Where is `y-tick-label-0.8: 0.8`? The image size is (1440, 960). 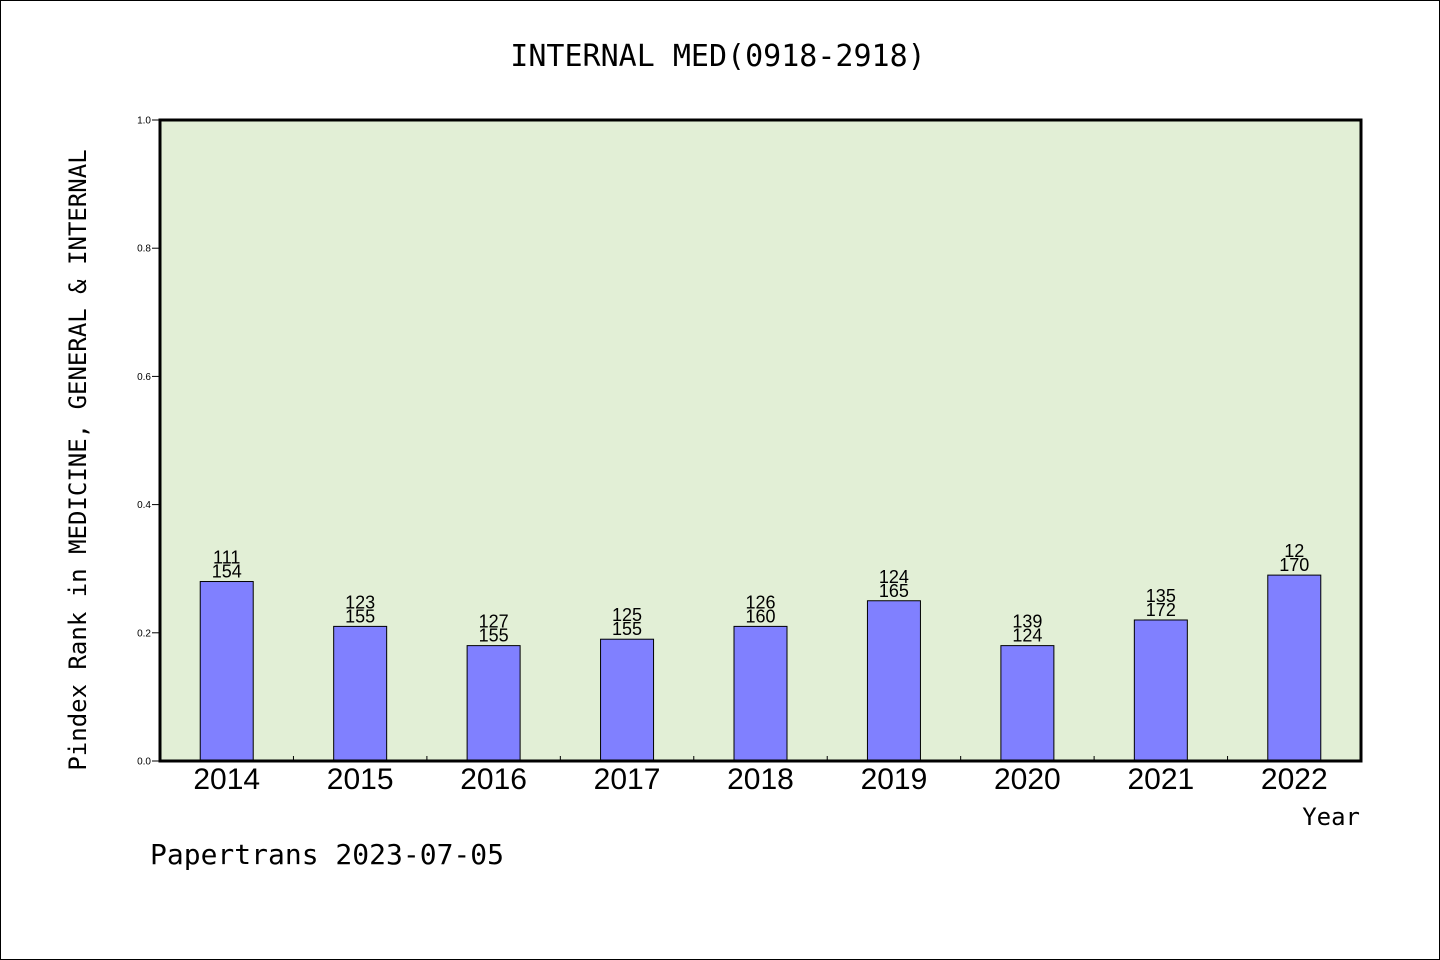
y-tick-label-0.8: 0.8 is located at coordinates (144, 249).